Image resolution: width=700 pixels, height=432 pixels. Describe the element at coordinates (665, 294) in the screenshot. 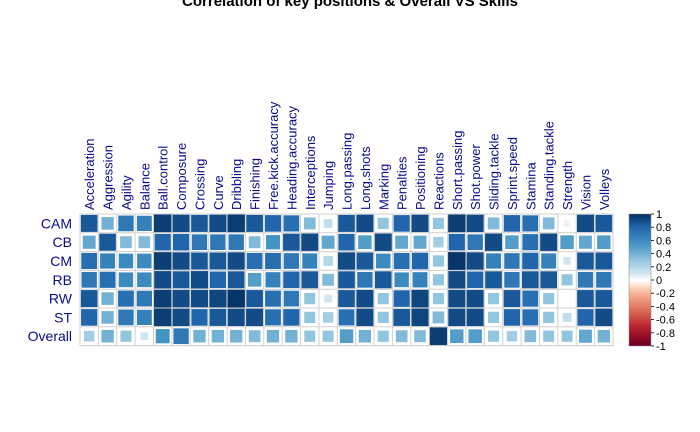

I see `legend-tick-label: -0.2` at that location.